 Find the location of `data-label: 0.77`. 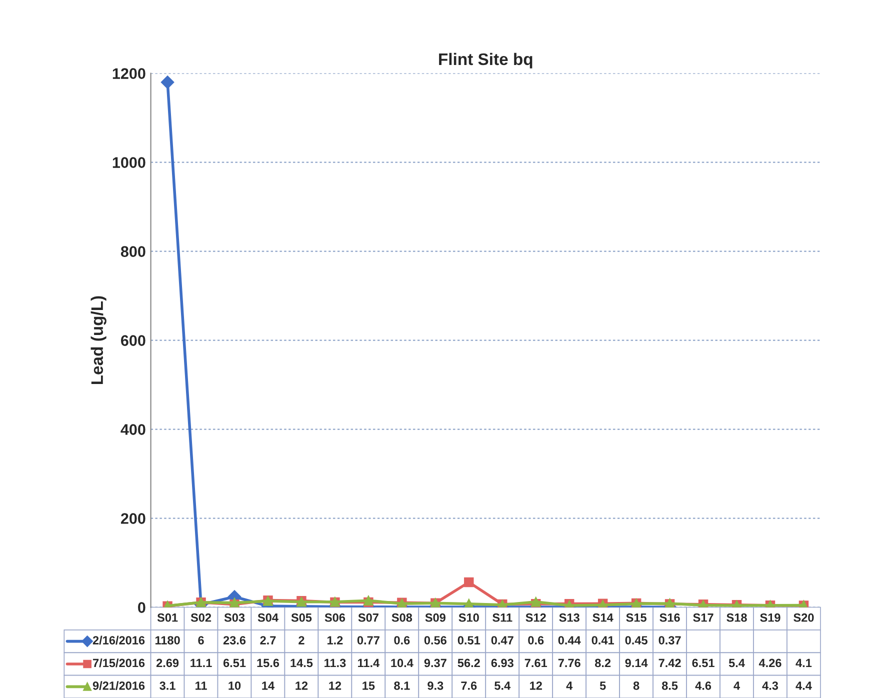

data-label: 0.77 is located at coordinates (368, 640).